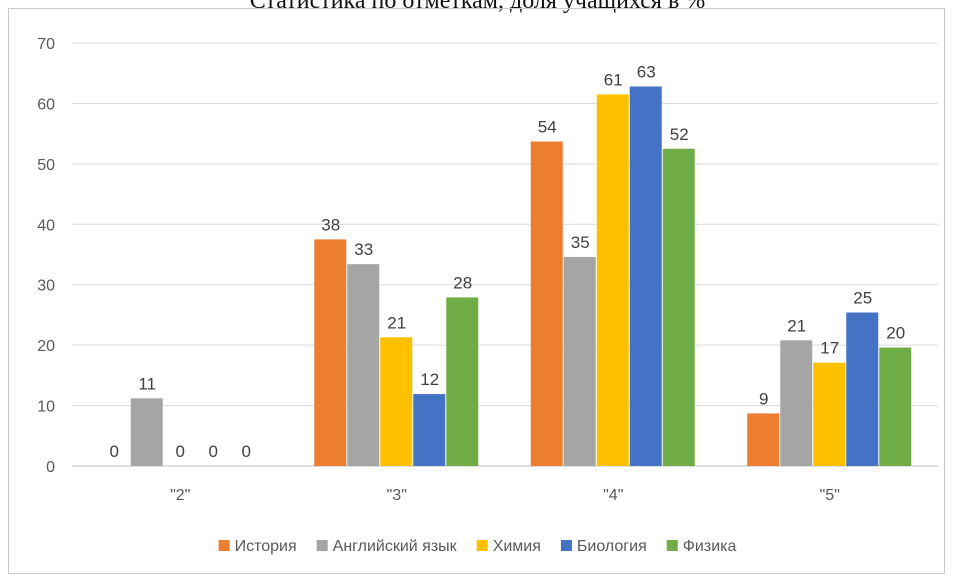  Describe the element at coordinates (829, 348) in the screenshot. I see `data-label: 17` at that location.